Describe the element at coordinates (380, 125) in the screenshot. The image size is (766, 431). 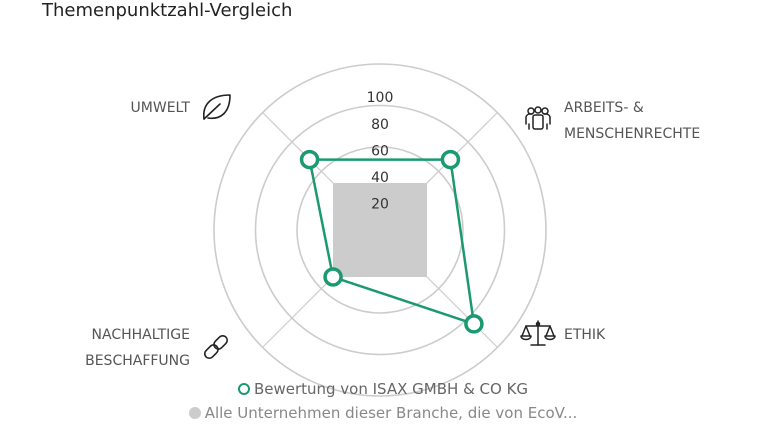
I see `tick-label: 80` at that location.